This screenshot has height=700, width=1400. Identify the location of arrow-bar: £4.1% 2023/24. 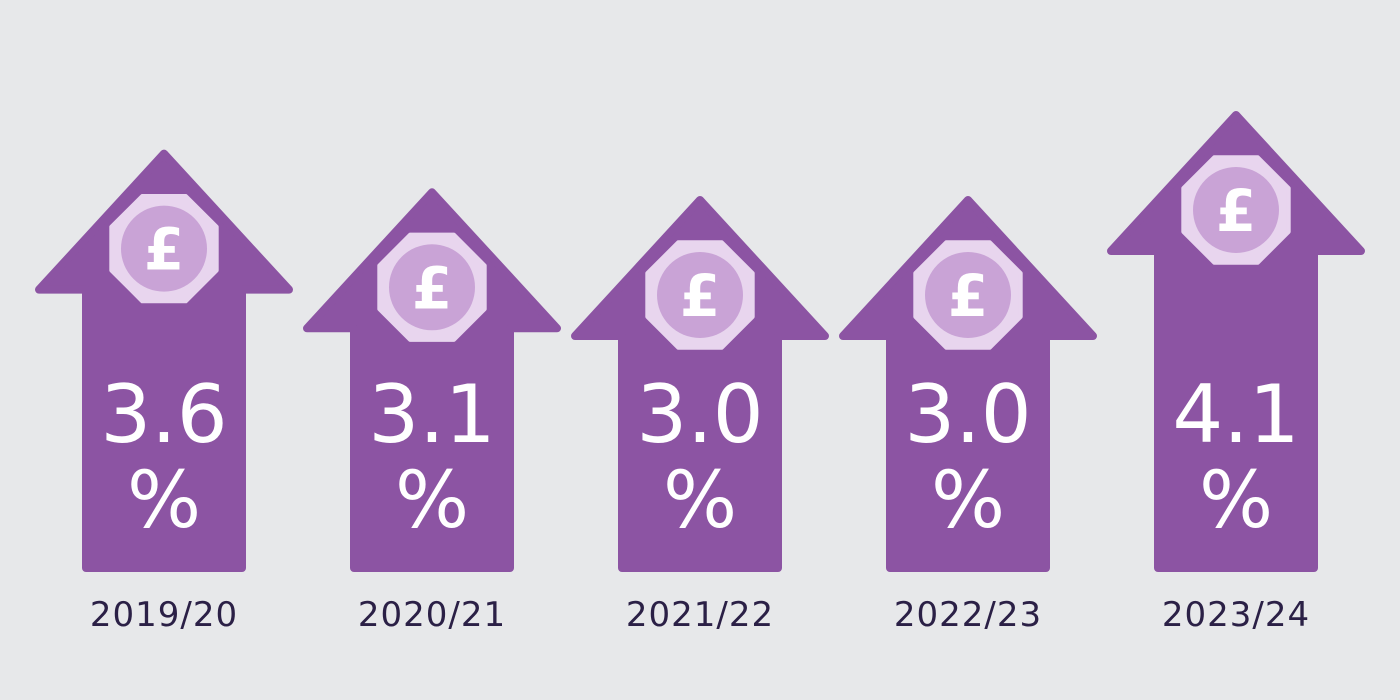
(1236, 373).